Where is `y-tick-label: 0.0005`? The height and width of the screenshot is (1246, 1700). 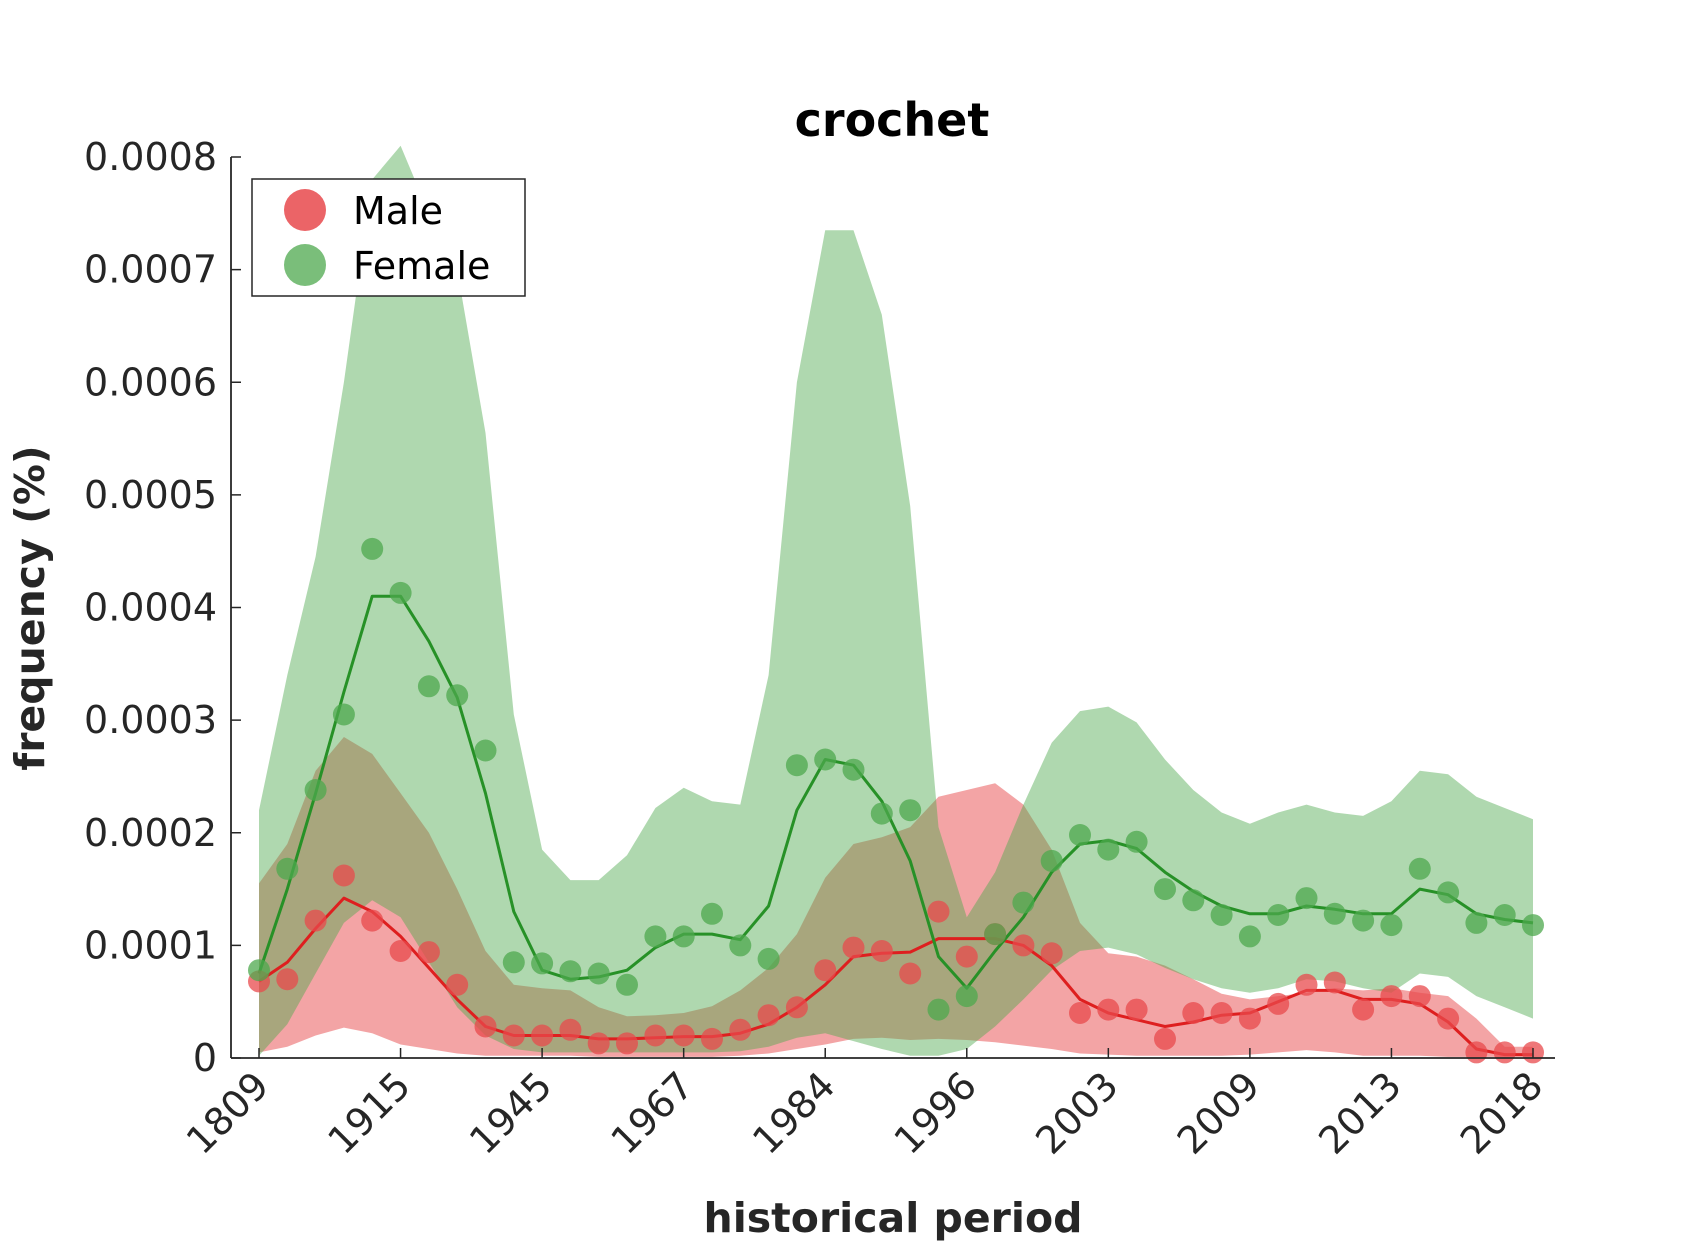
y-tick-label: 0.0005 is located at coordinates (150, 495).